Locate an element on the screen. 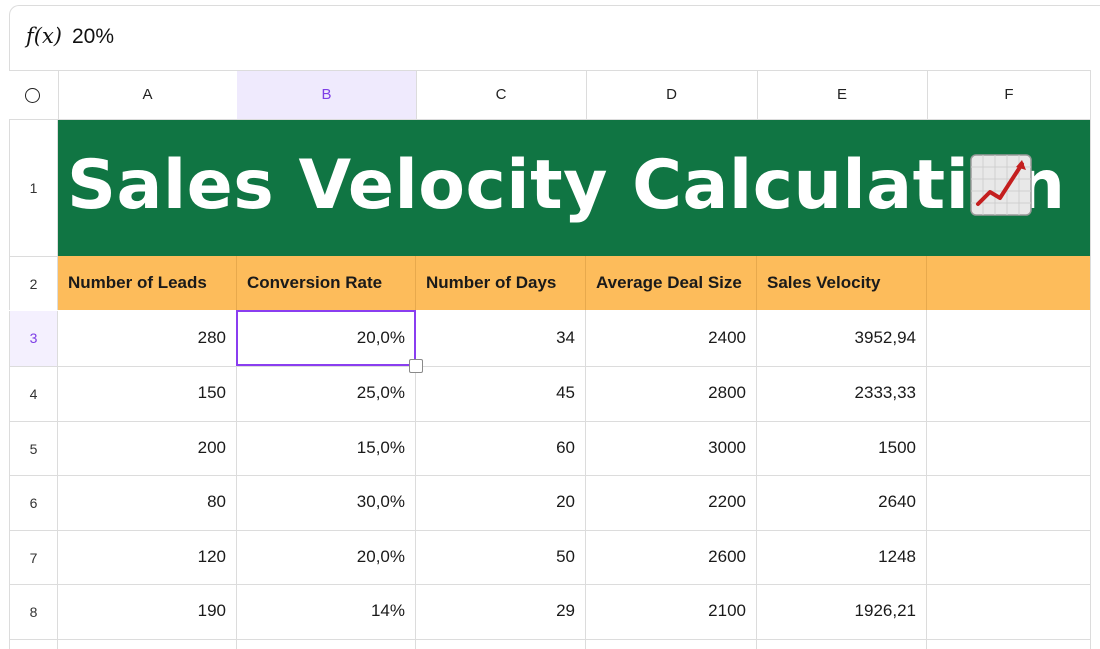 This screenshot has height=649, width=1100. cell-e8: 1926,21 is located at coordinates (885, 610).